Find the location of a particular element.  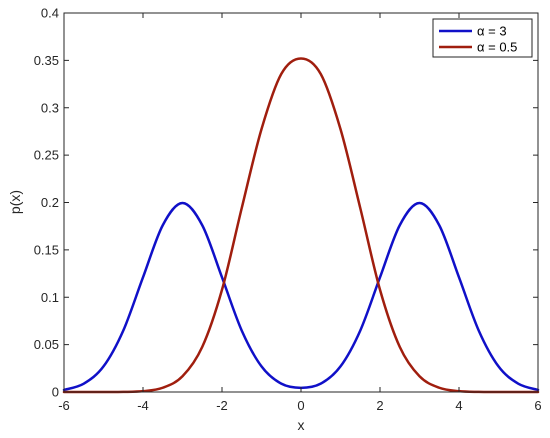

x-tick-label: 4 is located at coordinates (458, 405).